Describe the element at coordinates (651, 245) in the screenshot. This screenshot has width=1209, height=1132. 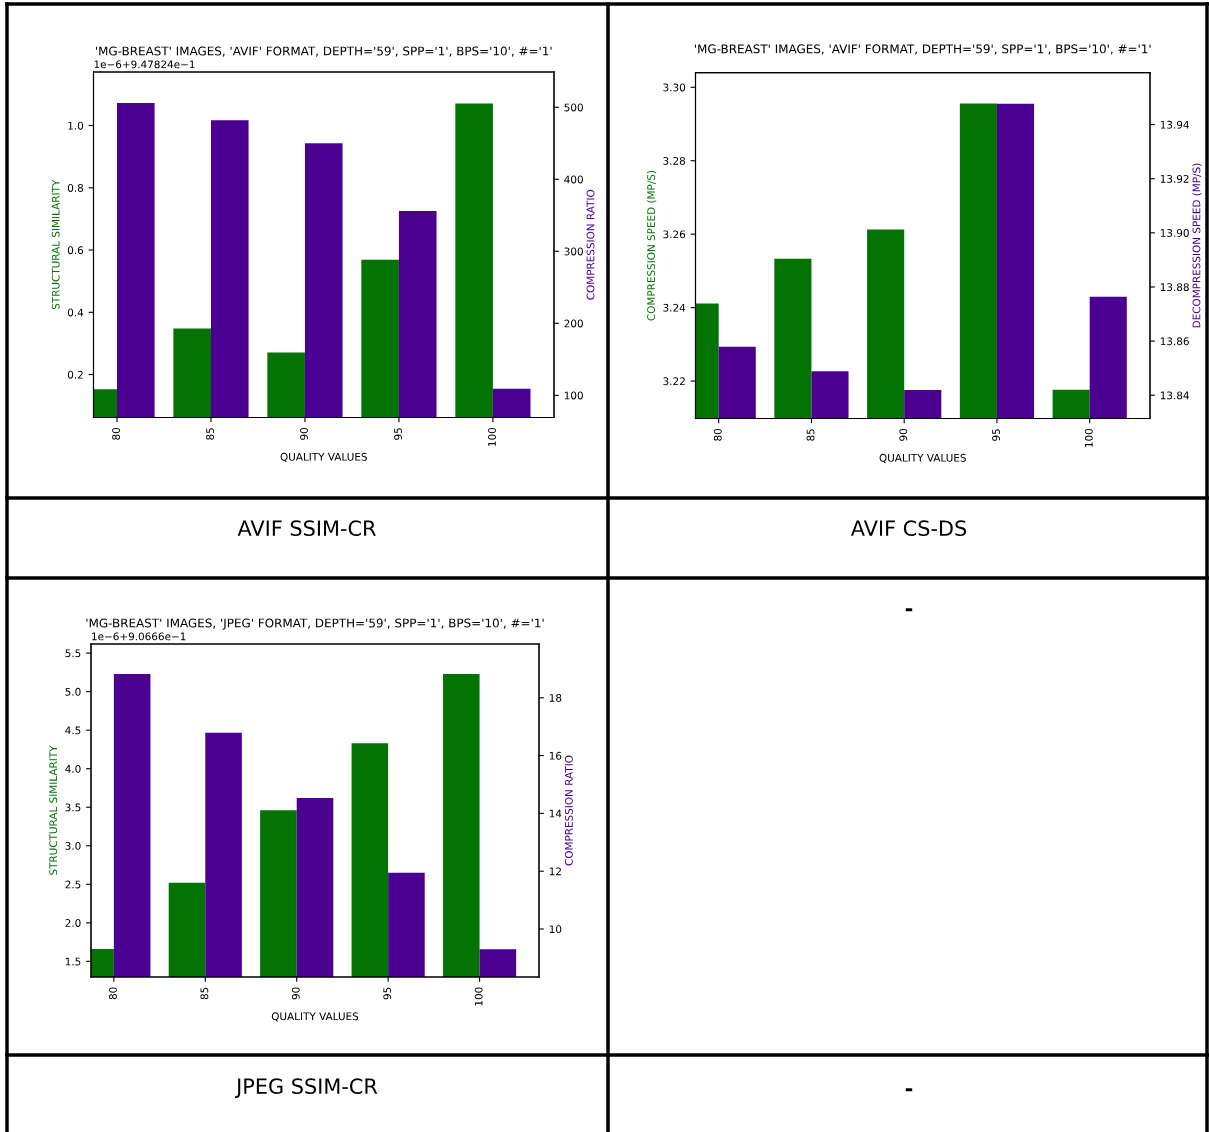
I see `y-axis-title: COMPRESSION SPEED (MP/S)` at that location.